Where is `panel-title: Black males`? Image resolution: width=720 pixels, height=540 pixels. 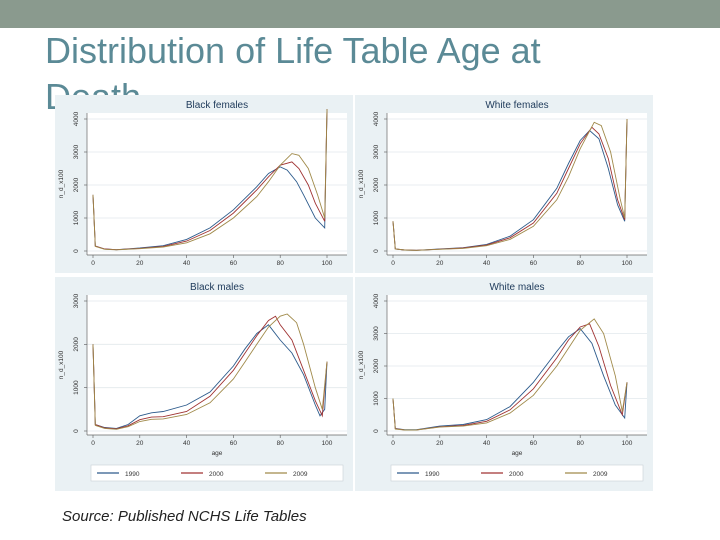
panel-title: Black males is located at coordinates (217, 287).